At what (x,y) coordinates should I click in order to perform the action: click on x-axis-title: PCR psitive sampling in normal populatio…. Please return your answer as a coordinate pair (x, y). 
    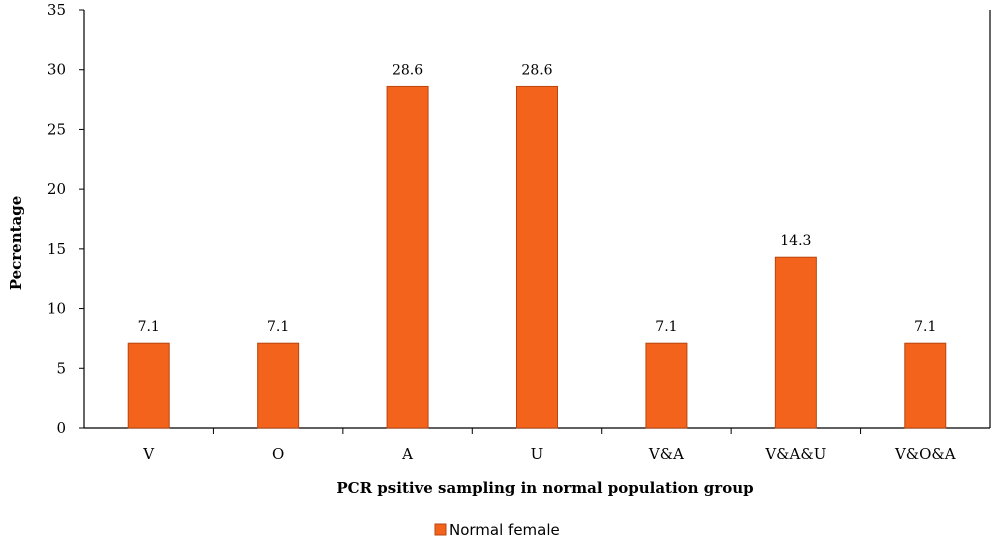
    Looking at the image, I should click on (544, 488).